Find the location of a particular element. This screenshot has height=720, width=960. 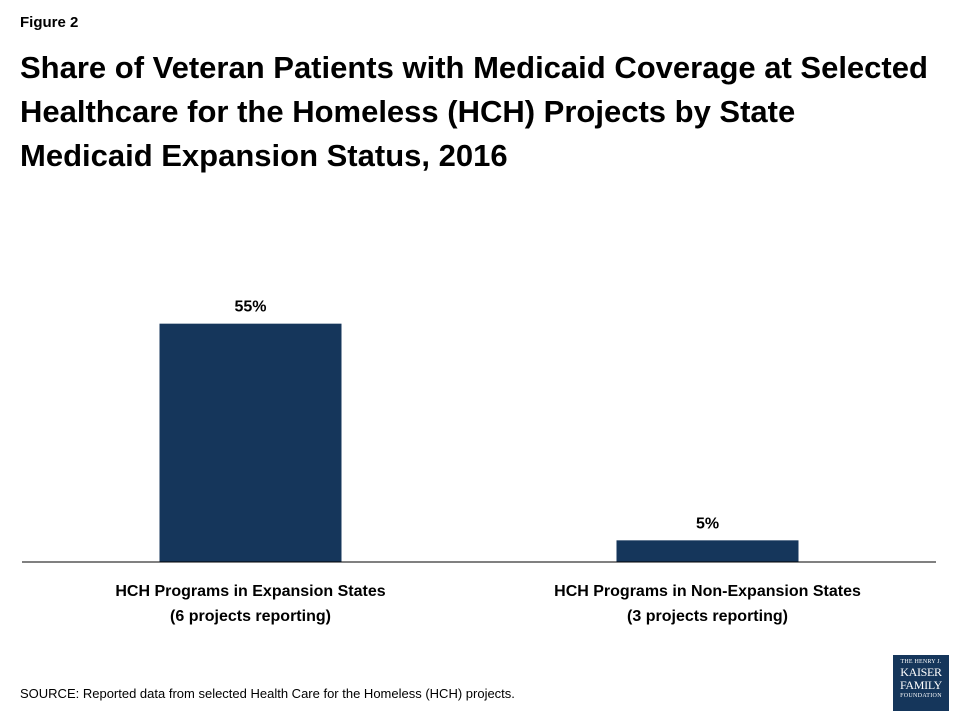

logo-line-3: FAMILY is located at coordinates (921, 685).